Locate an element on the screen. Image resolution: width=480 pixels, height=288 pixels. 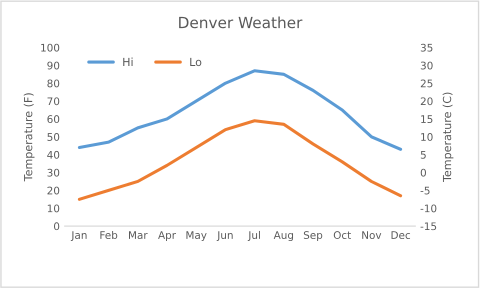
y-tick-label: 60 is located at coordinates (53, 119).